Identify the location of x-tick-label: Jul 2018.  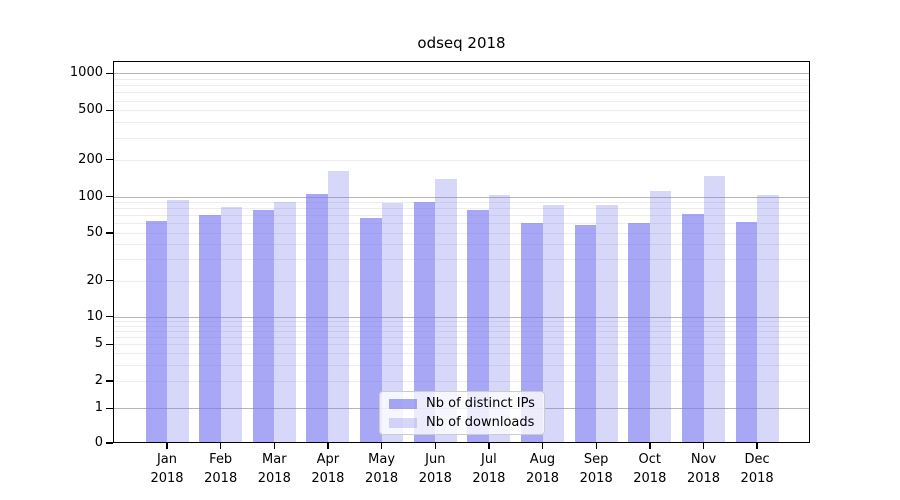
(489, 469).